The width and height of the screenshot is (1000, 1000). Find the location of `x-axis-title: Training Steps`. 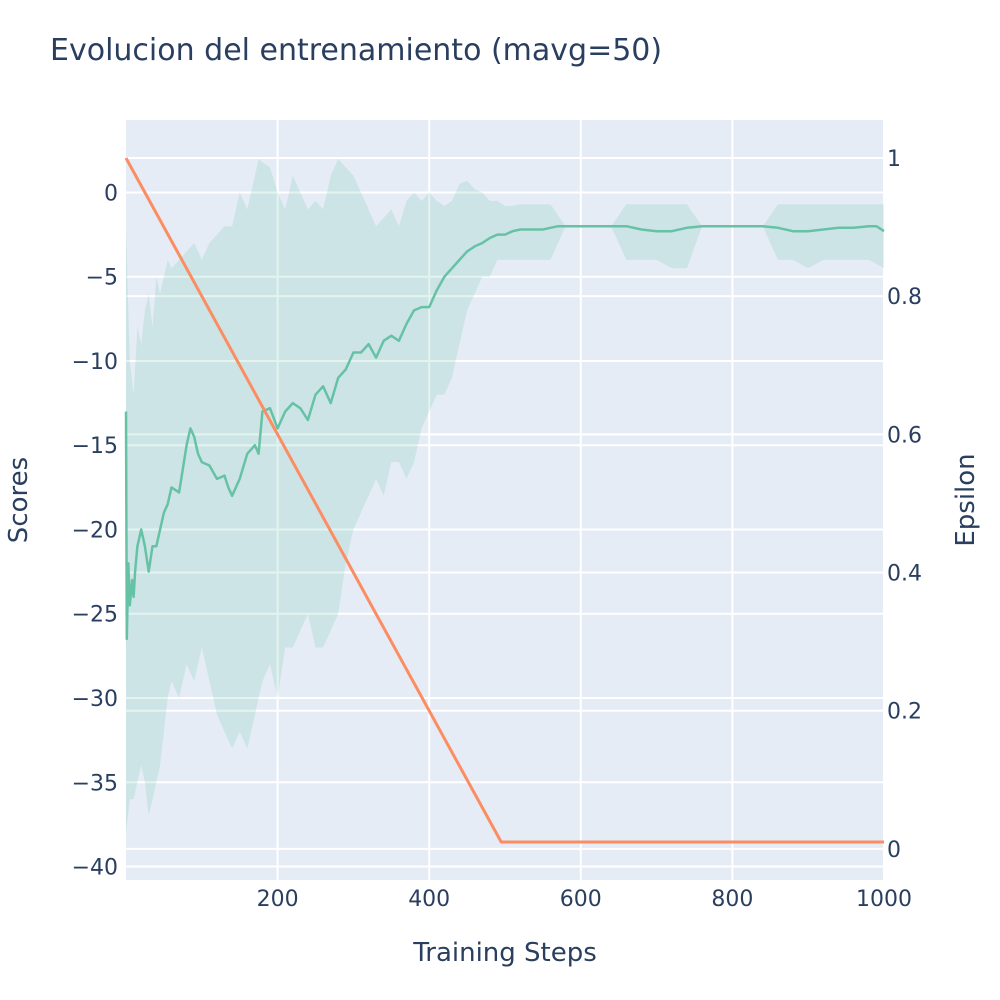

x-axis-title: Training Steps is located at coordinates (504, 953).